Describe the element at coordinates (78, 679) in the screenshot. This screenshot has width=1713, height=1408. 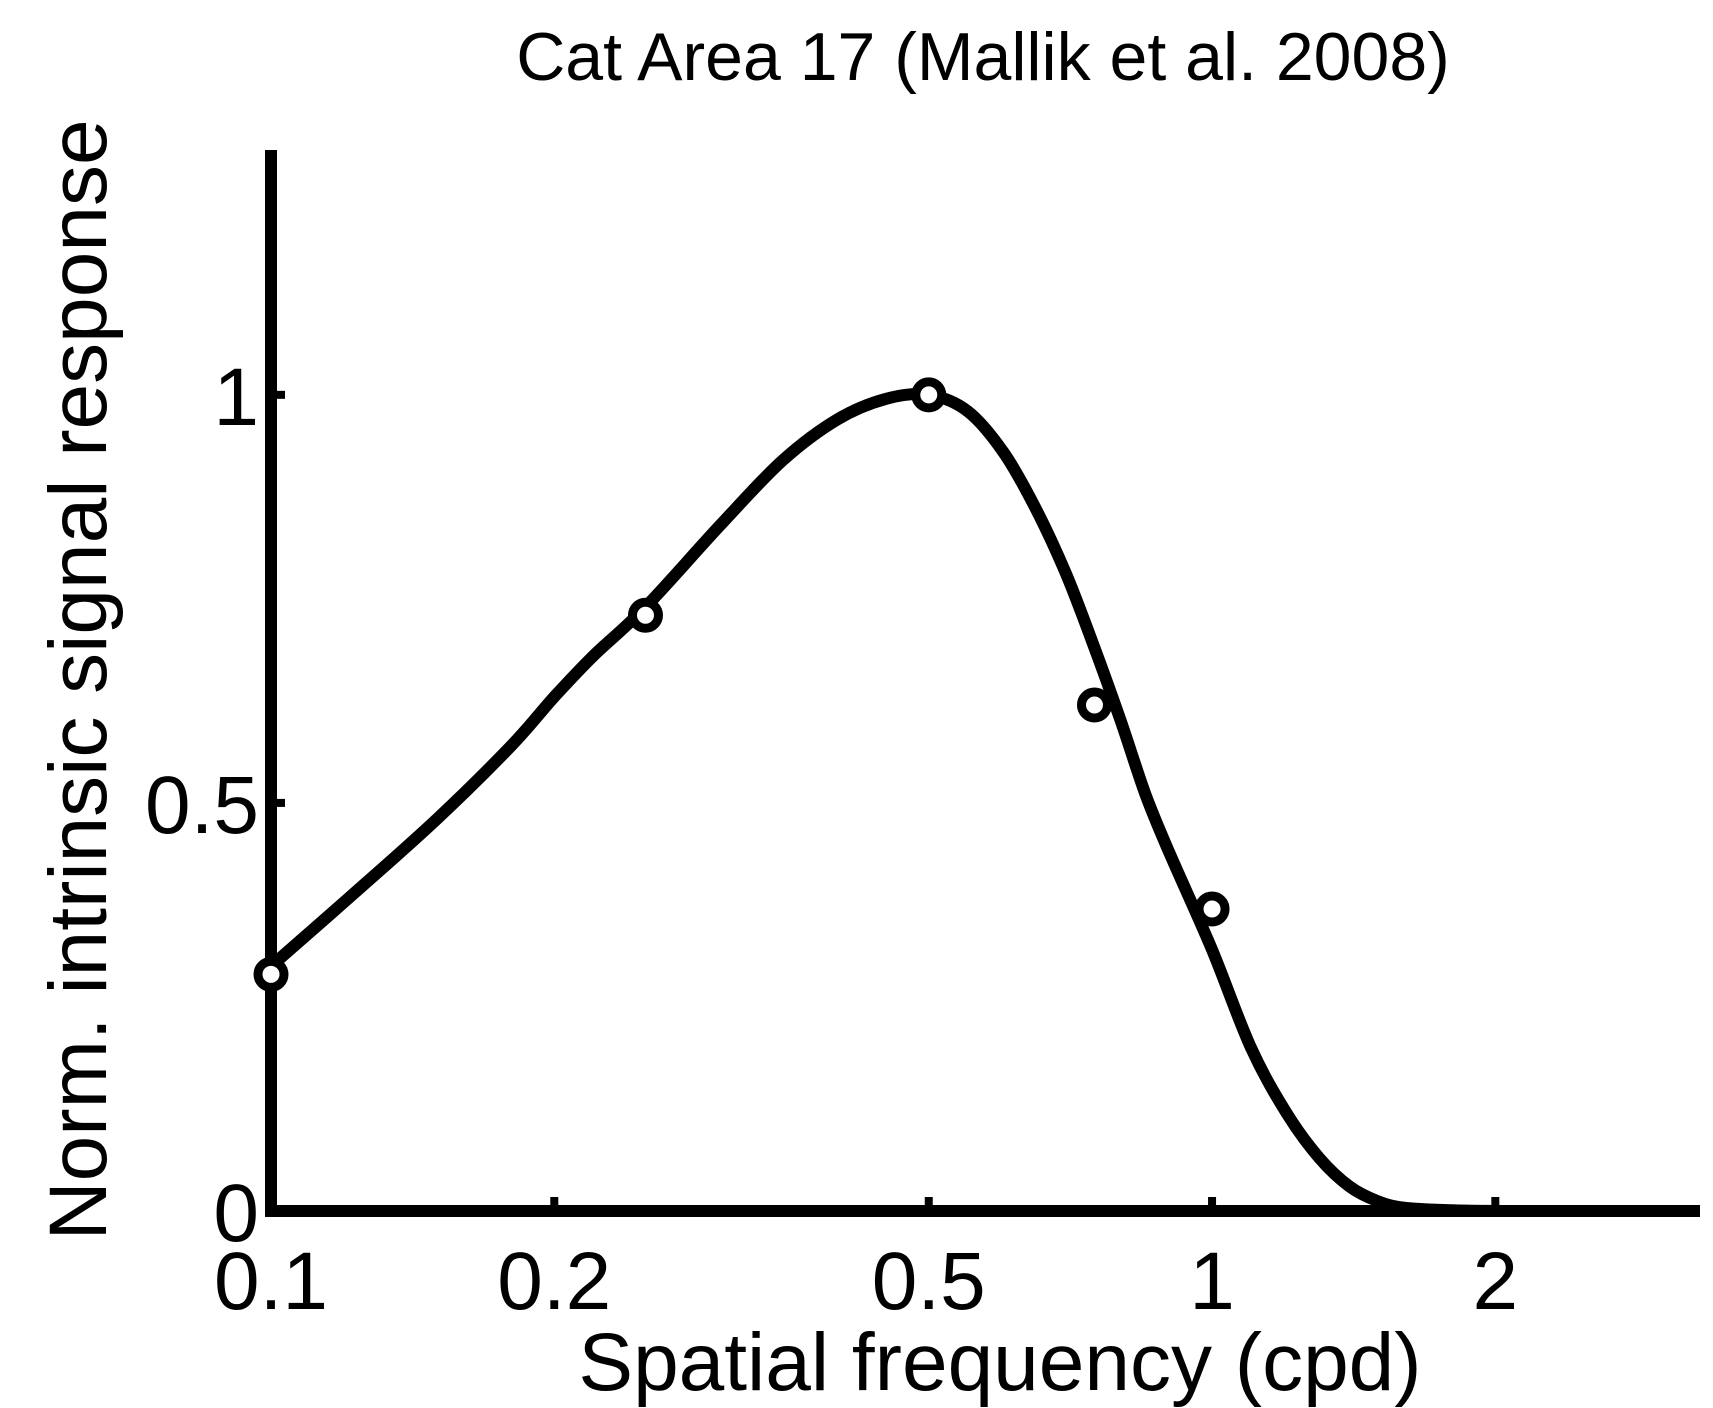
I see `y-axis-label: Norm. intrinsic signal response` at that location.